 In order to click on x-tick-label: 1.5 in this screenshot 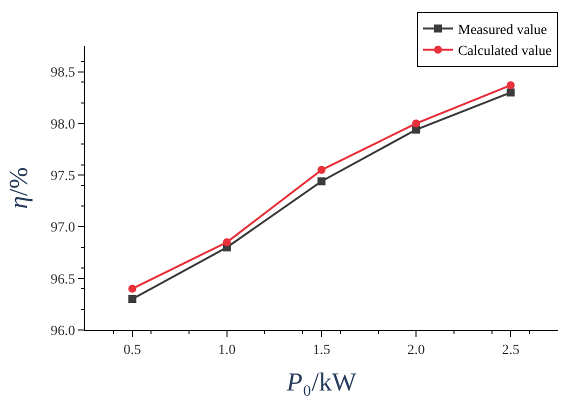, I will do `click(321, 350)`.